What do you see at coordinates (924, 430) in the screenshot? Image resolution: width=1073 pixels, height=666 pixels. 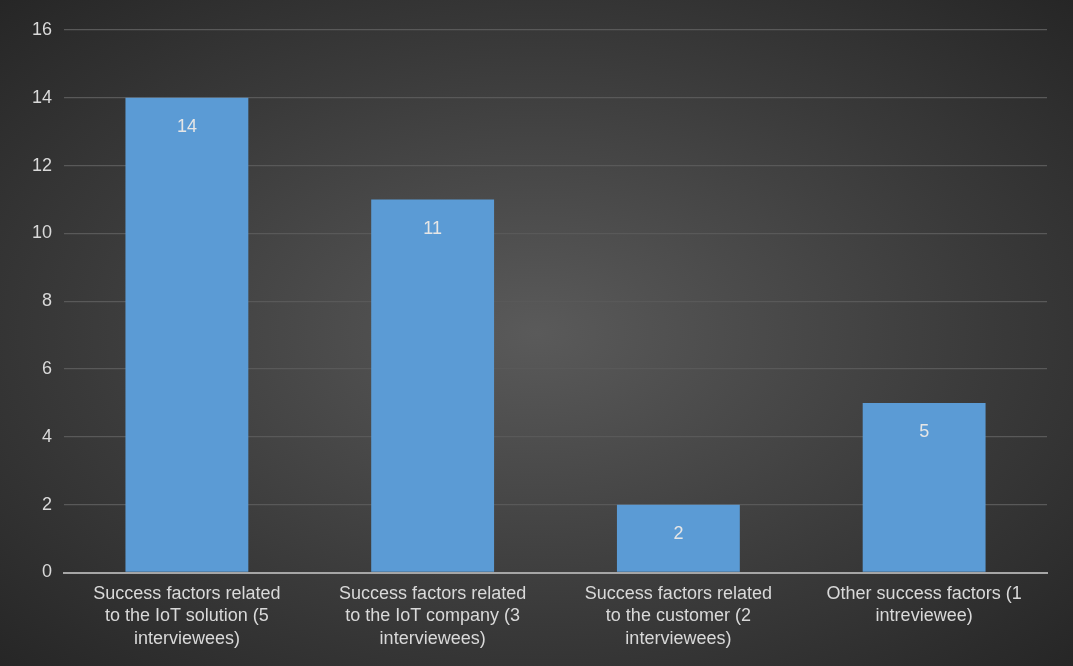 I see `data-label: 5` at bounding box center [924, 430].